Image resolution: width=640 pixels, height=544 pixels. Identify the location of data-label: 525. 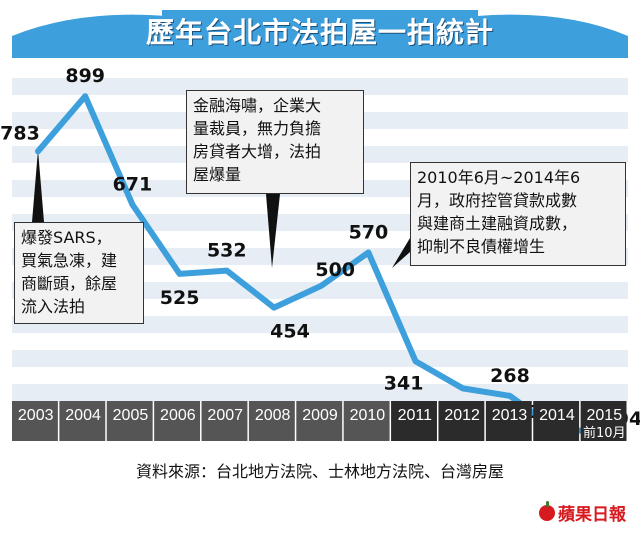
(180, 298).